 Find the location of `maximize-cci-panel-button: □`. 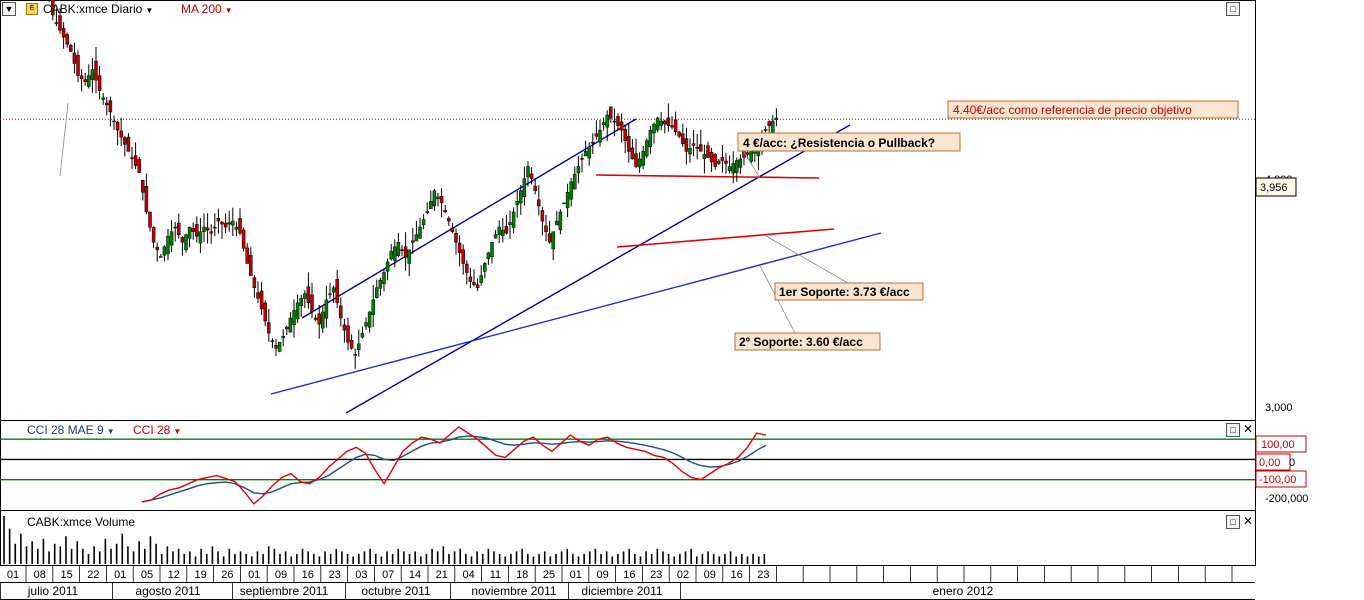

maximize-cci-panel-button: □ is located at coordinates (1233, 430).